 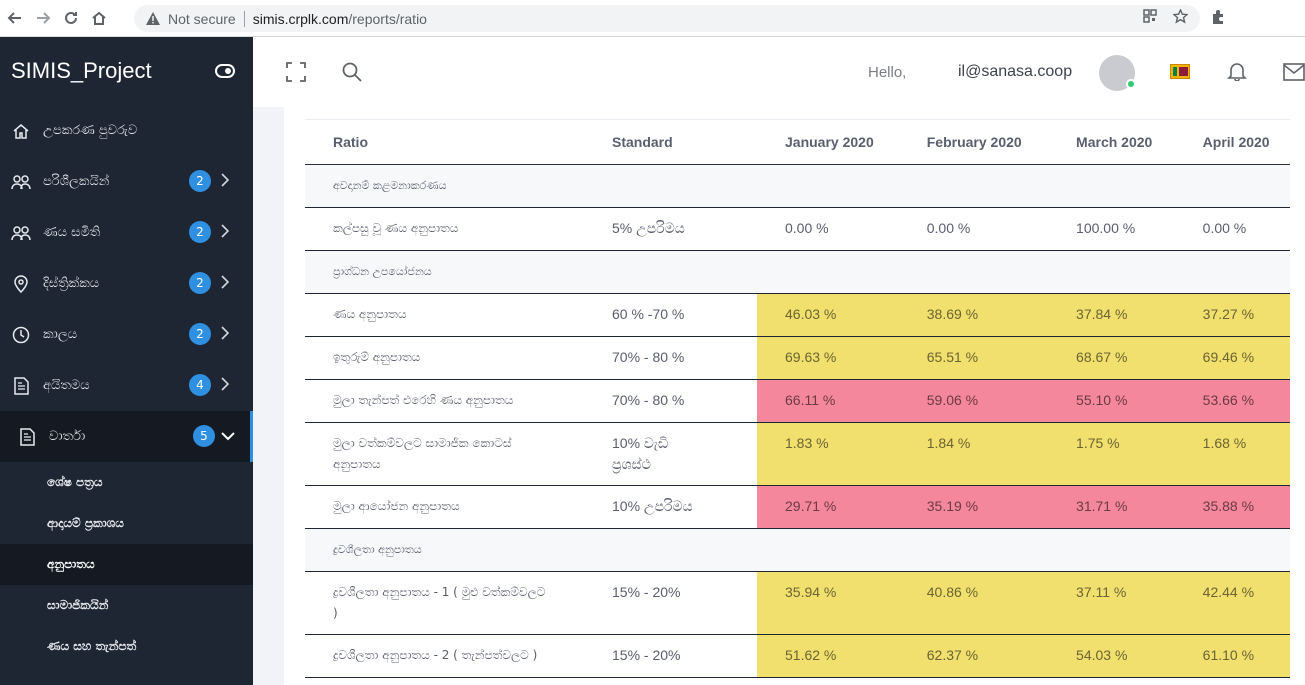 I want to click on sidebar-item-label: ණය සමිති, so click(x=72, y=232).